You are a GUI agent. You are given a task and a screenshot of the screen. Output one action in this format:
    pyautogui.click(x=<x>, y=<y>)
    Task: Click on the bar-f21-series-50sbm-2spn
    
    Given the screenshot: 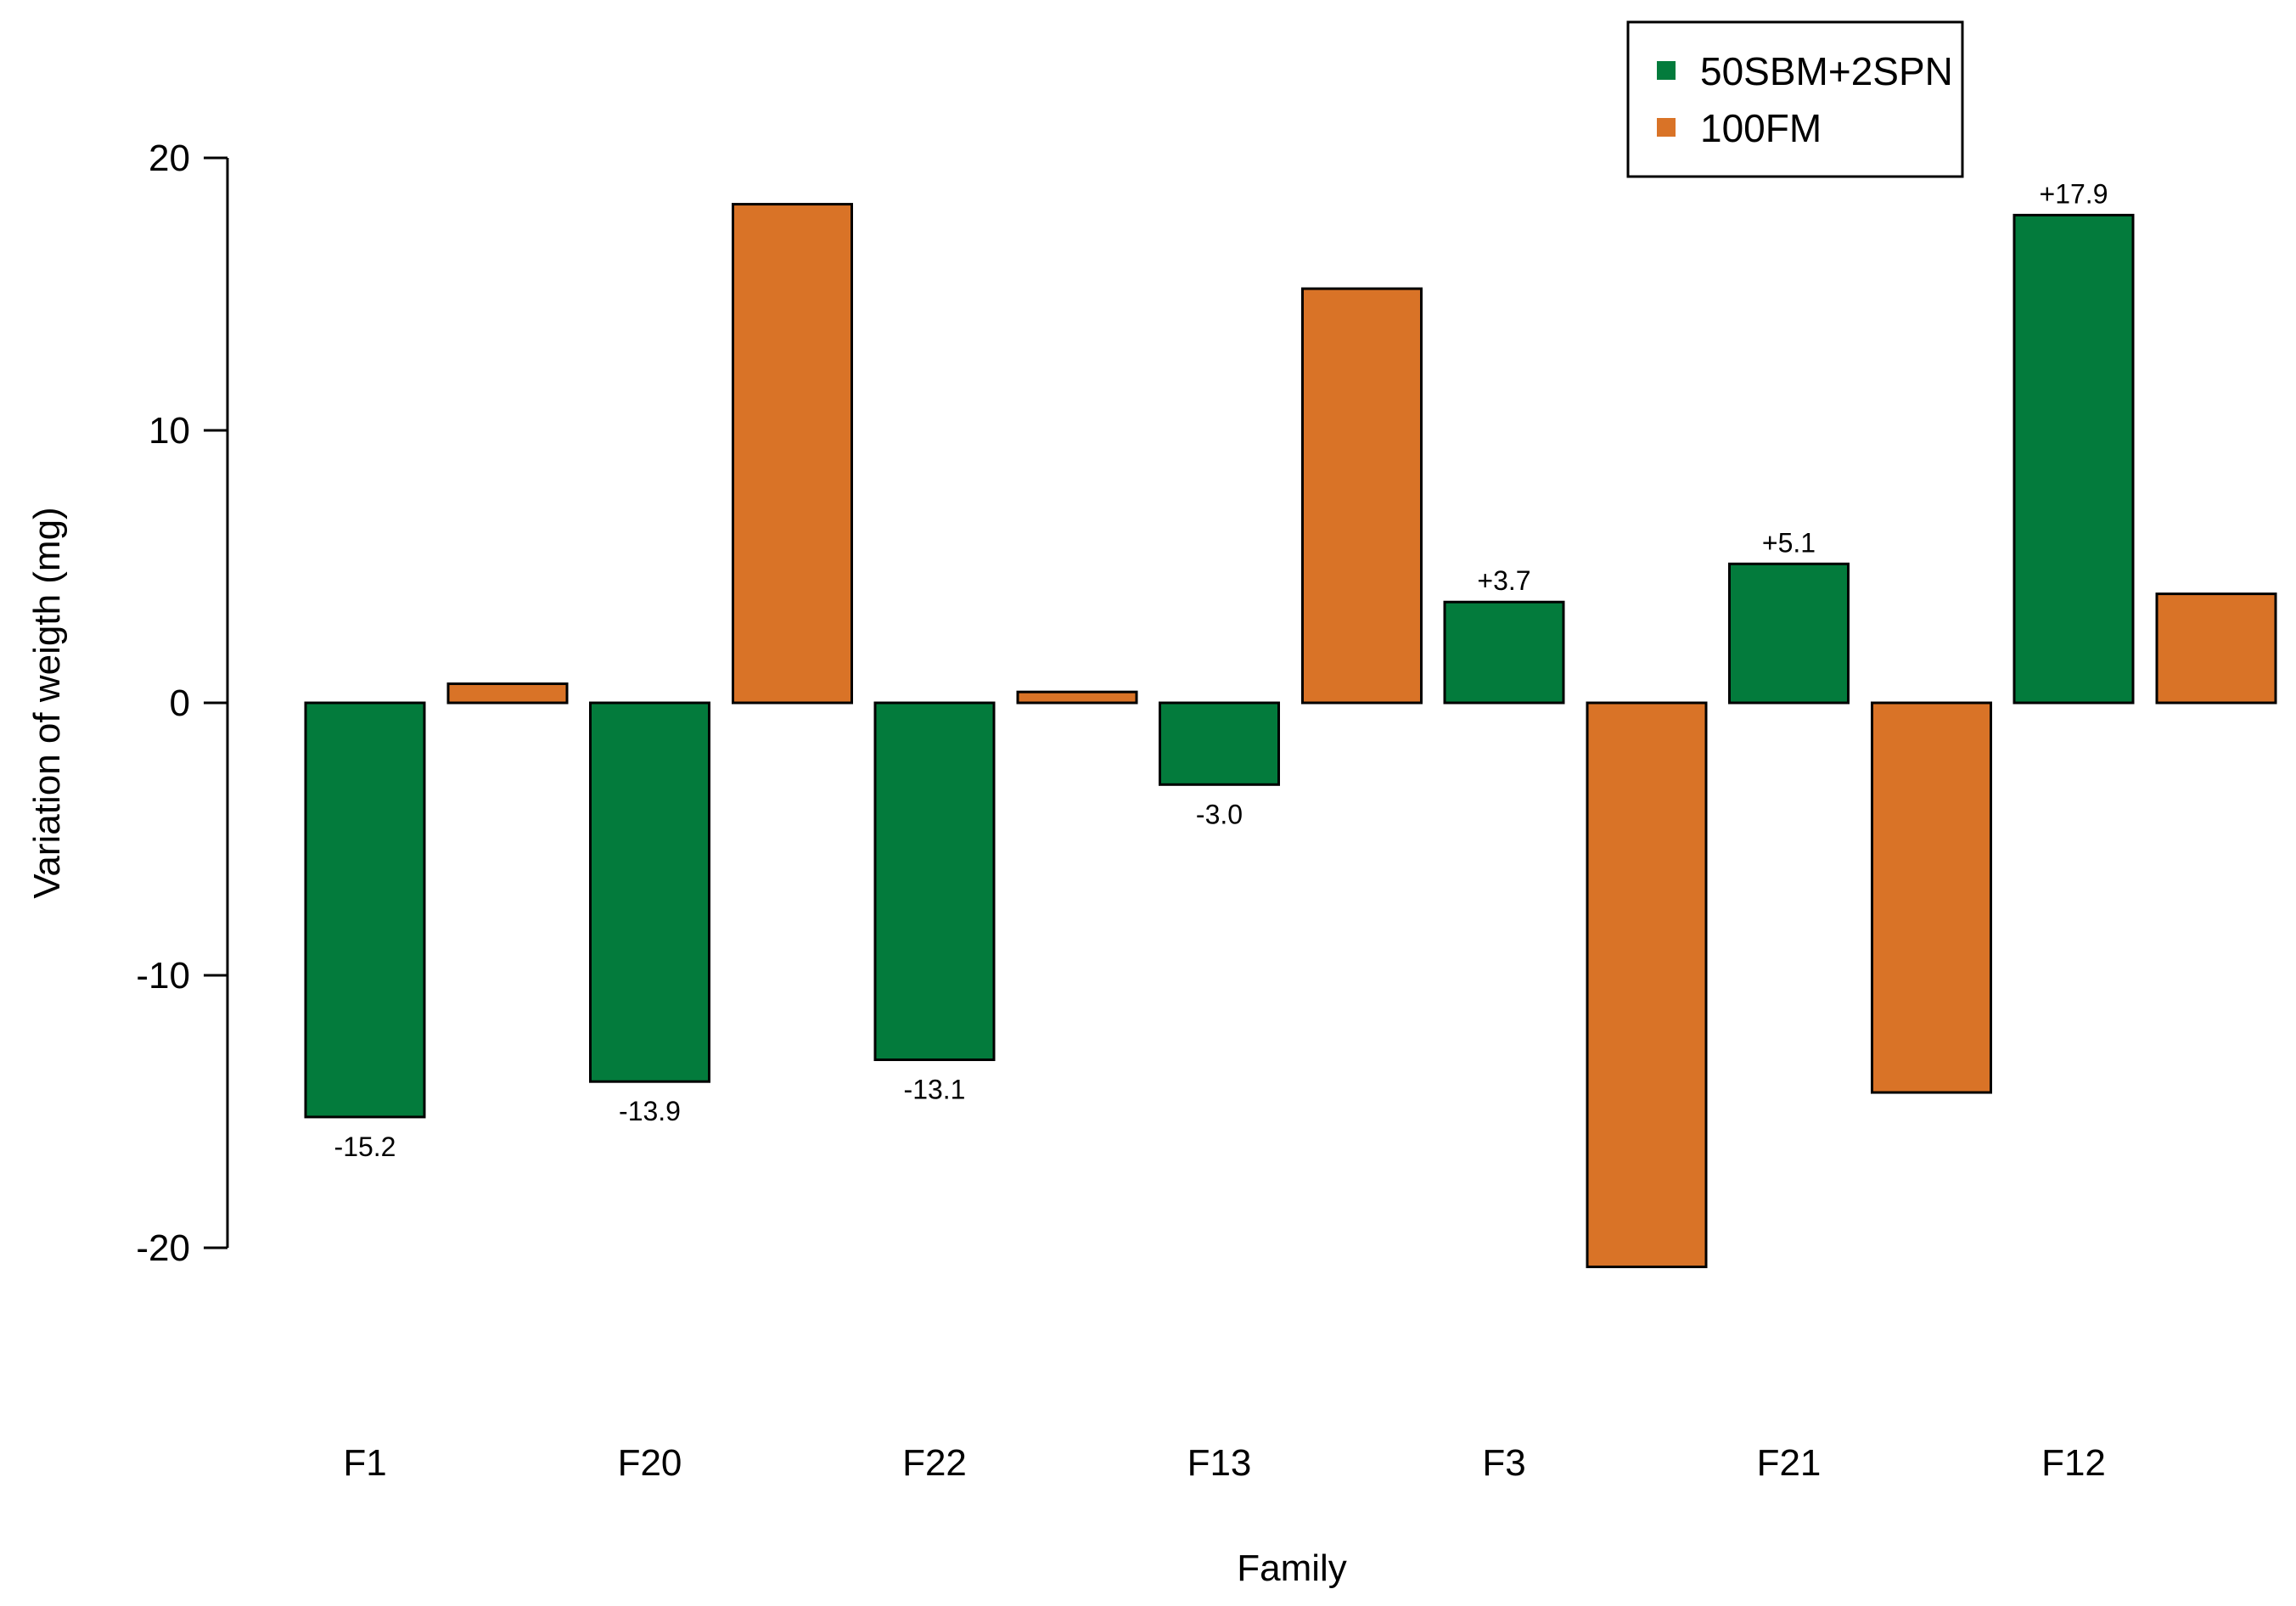 What is the action you would take?
    pyautogui.click(x=1789, y=633)
    